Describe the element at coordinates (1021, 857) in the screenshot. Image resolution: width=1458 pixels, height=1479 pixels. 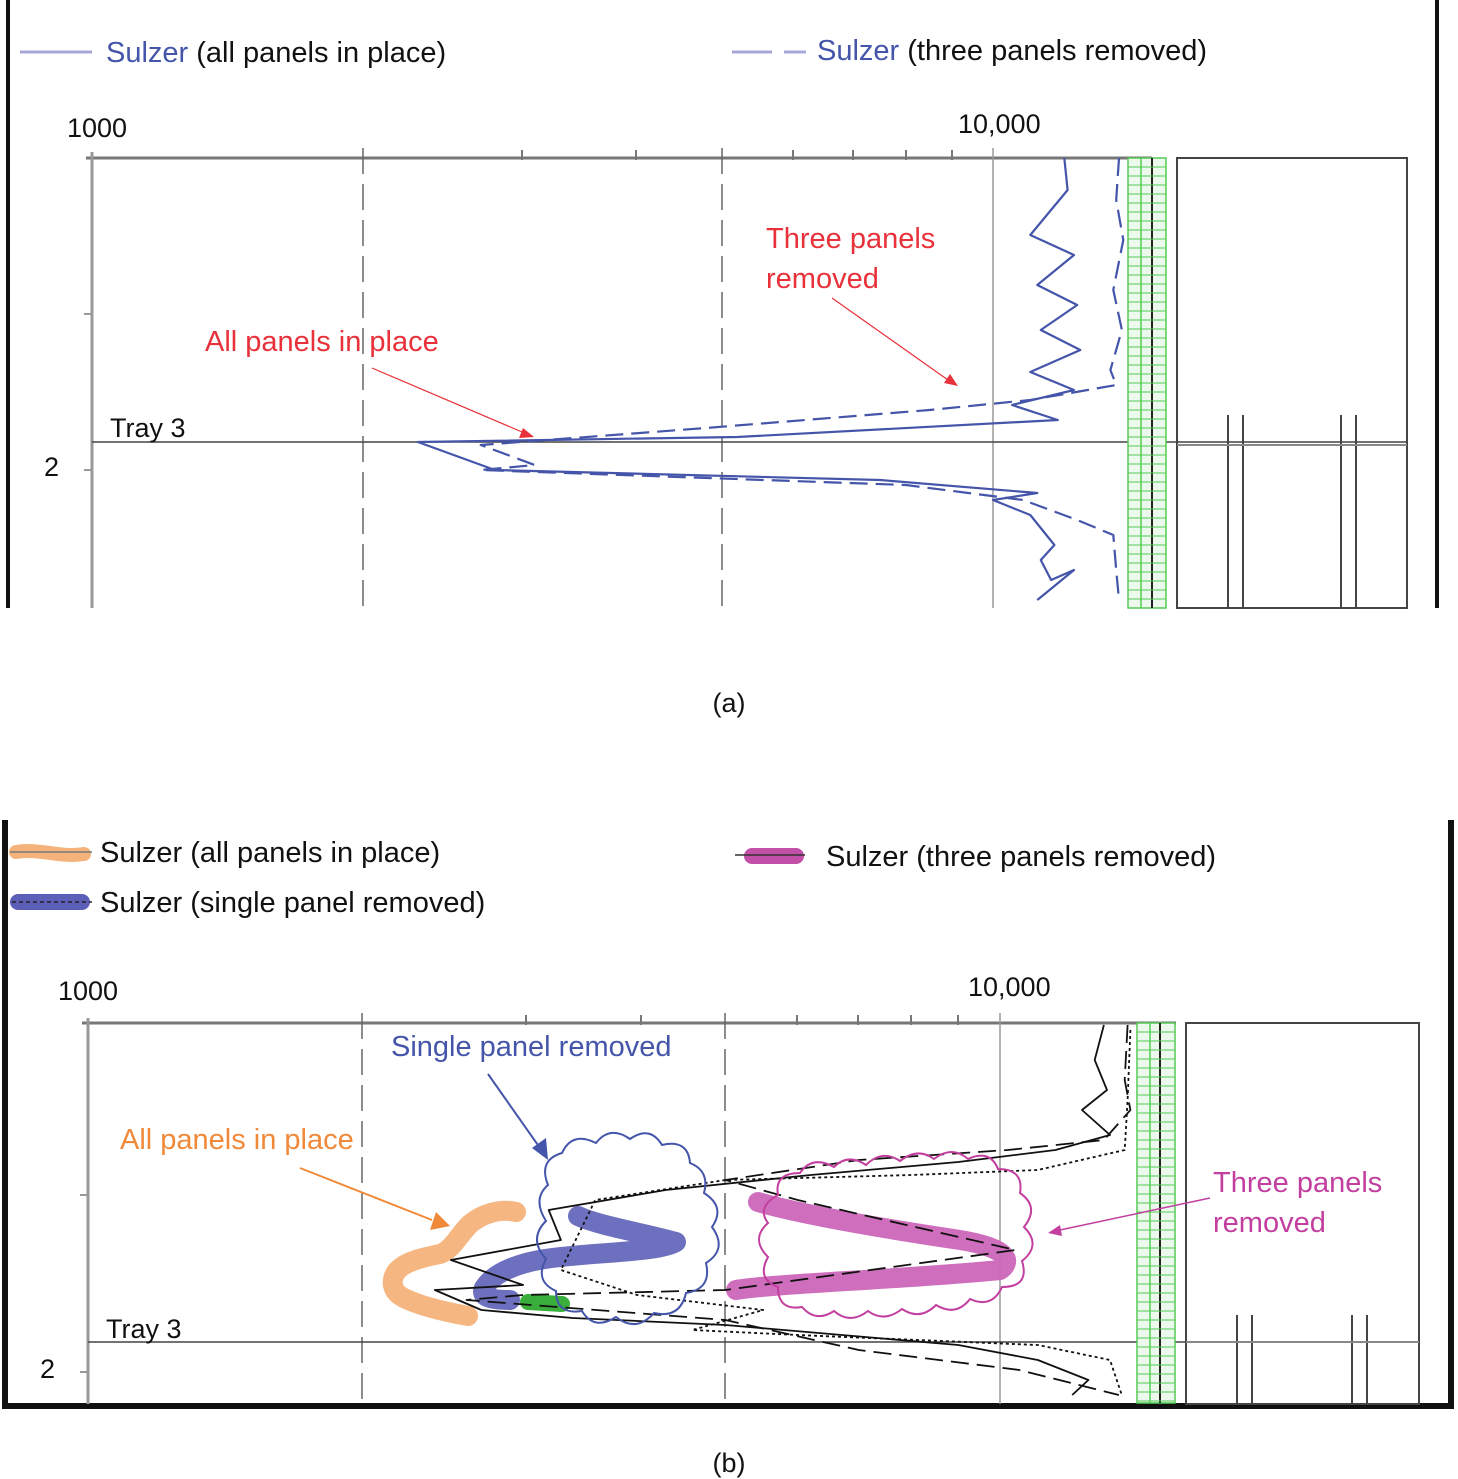
I see `legend-b-item-3: Sulzer (three panels removed)` at that location.